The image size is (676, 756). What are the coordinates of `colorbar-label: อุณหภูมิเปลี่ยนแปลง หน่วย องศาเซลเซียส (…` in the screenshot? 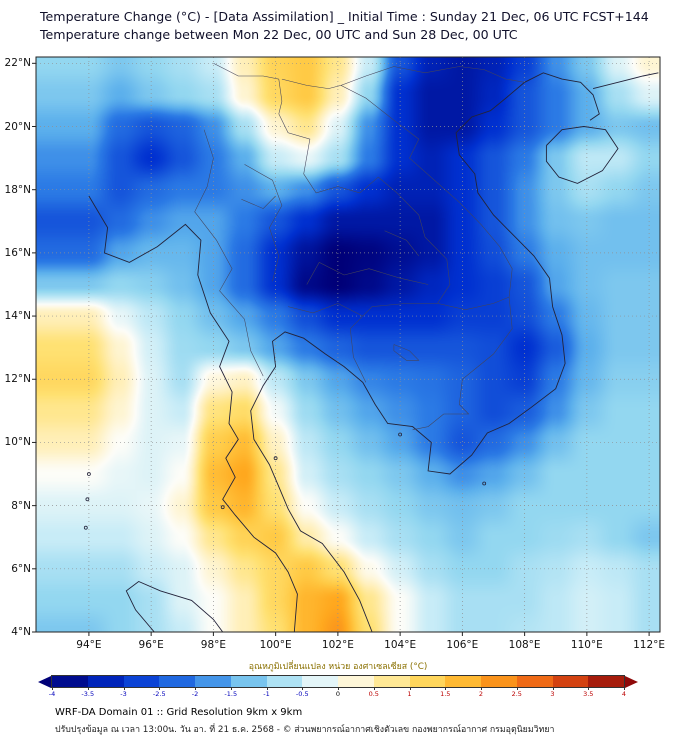 It's located at (338, 667).